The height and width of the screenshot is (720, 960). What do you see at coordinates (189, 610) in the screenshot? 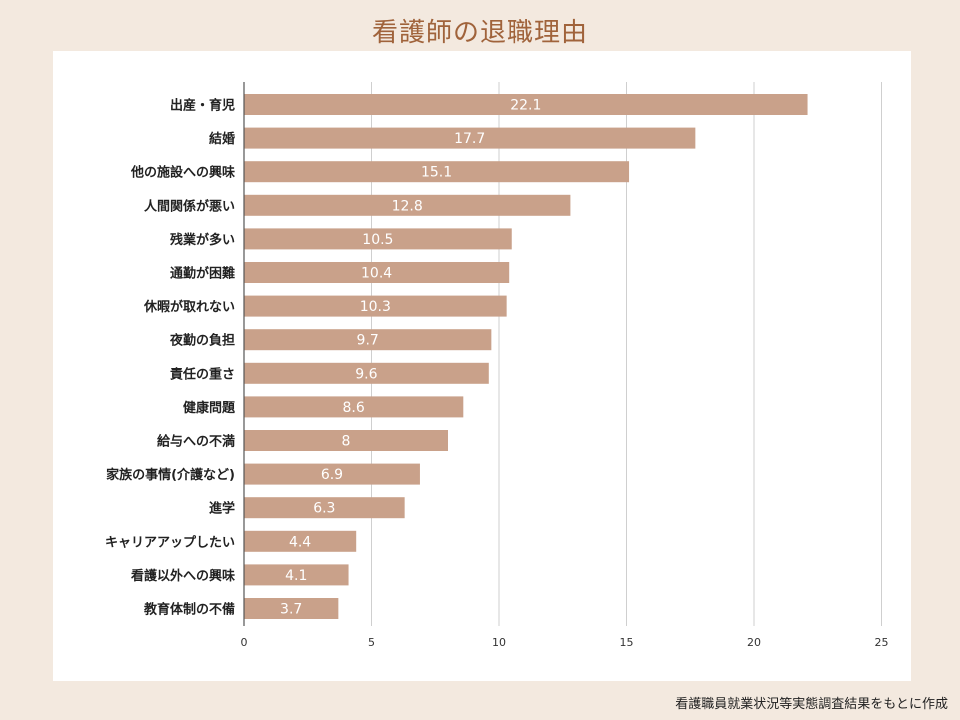
I see `category-label: 教育体制の不備` at bounding box center [189, 610].